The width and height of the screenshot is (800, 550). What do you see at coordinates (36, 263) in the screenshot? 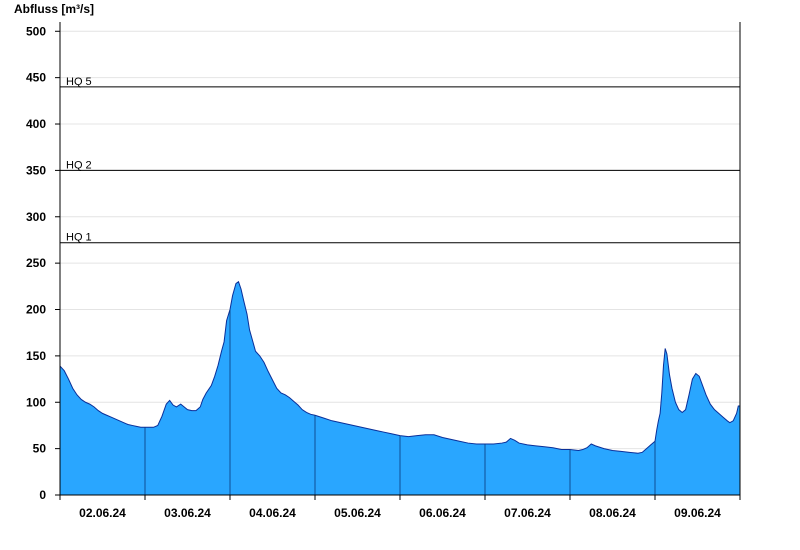
I see `y-tick-label: 250` at bounding box center [36, 263].